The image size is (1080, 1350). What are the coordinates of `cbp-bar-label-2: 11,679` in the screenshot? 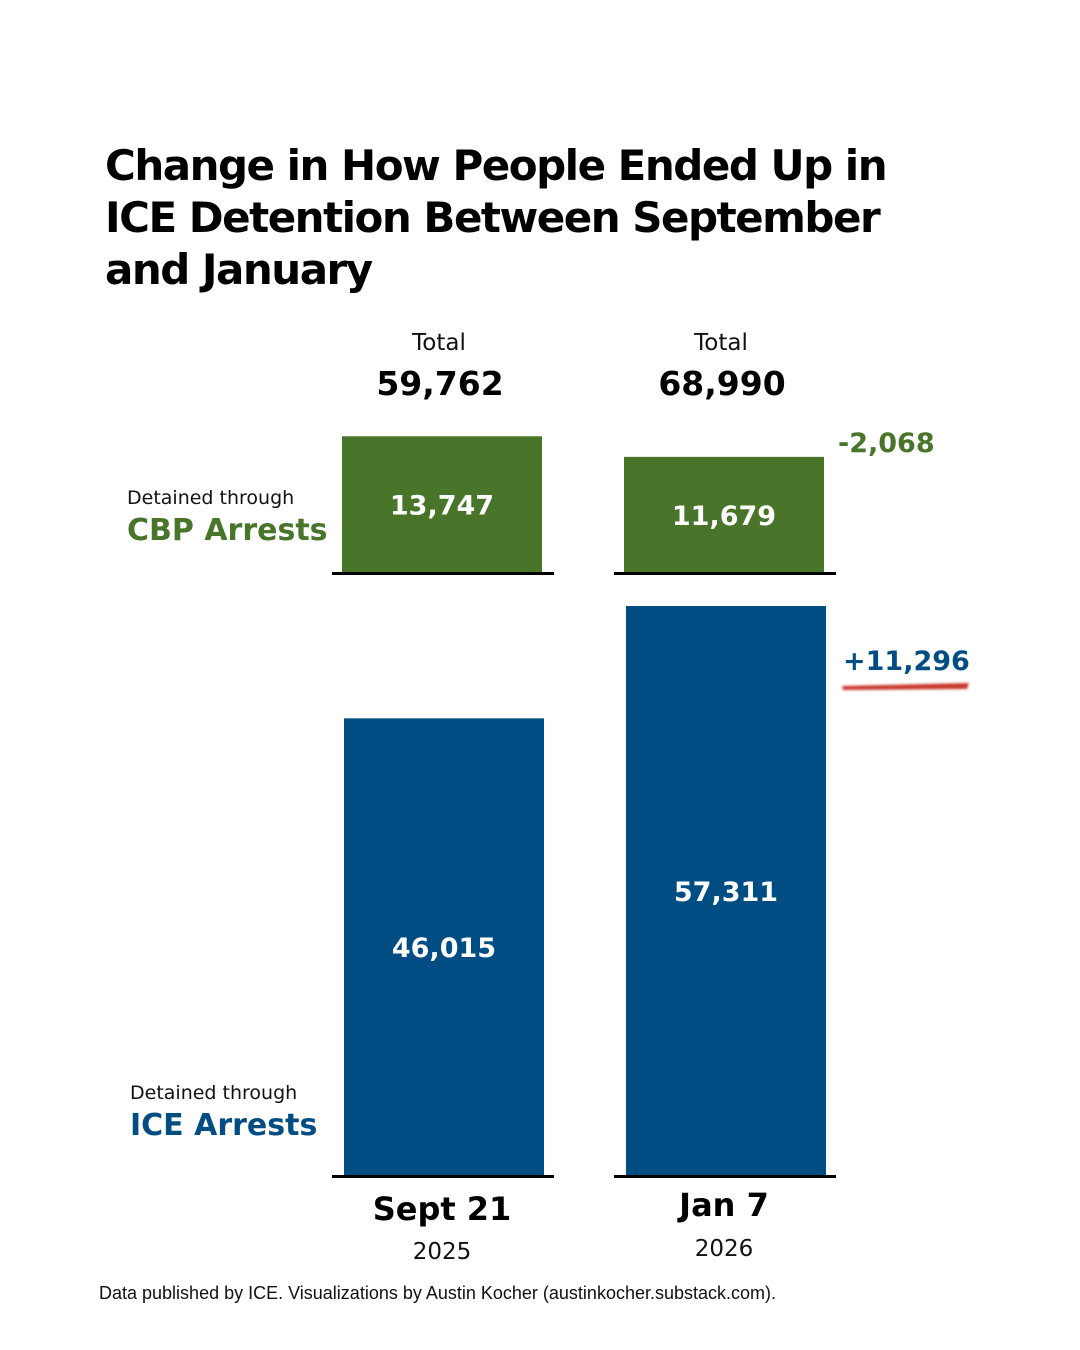 It's located at (724, 516).